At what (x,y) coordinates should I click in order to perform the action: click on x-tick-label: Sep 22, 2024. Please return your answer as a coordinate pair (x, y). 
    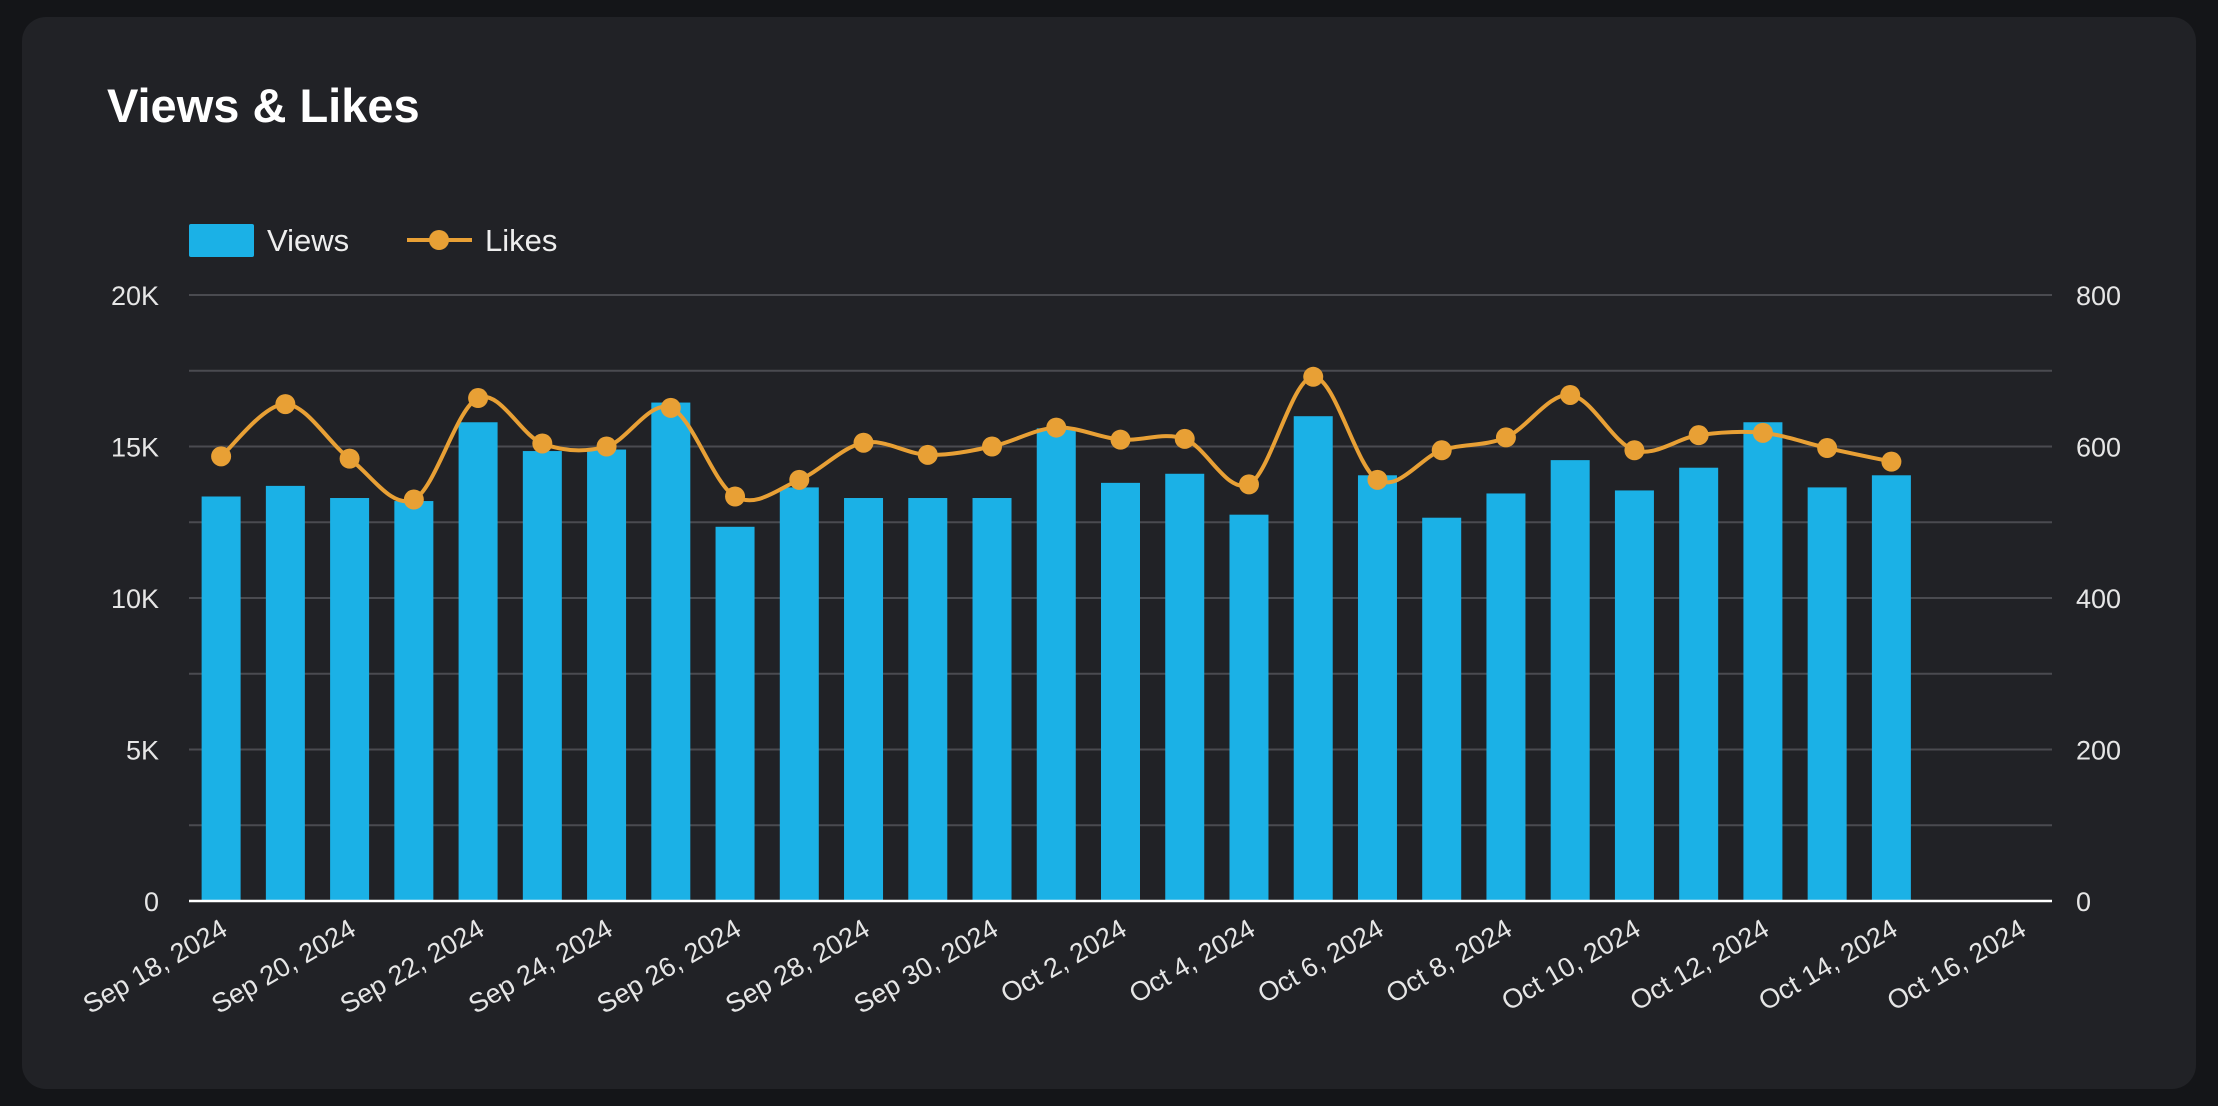
    Looking at the image, I should click on (412, 966).